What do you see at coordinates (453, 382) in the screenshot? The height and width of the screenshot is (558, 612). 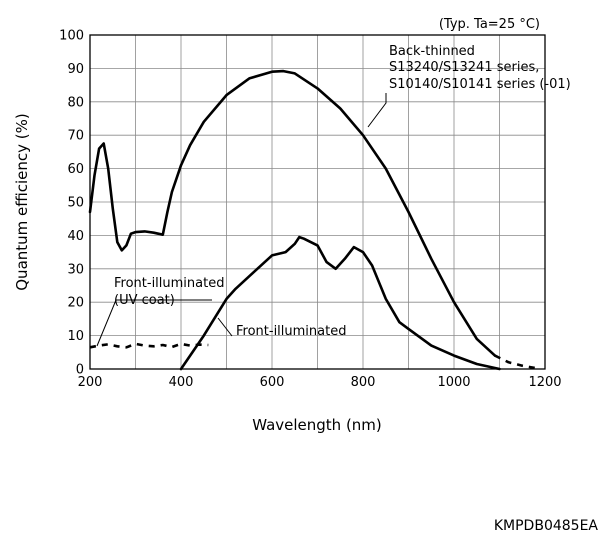 I see `x-tick-label: 1000` at bounding box center [453, 382].